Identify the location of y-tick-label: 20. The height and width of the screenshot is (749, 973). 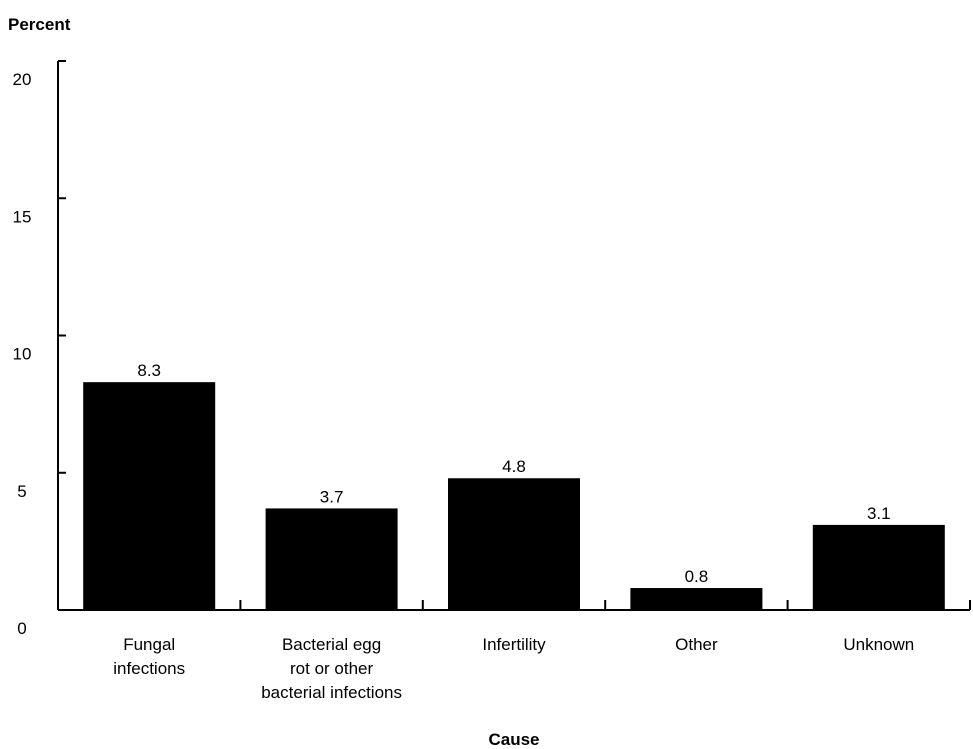
(22, 79).